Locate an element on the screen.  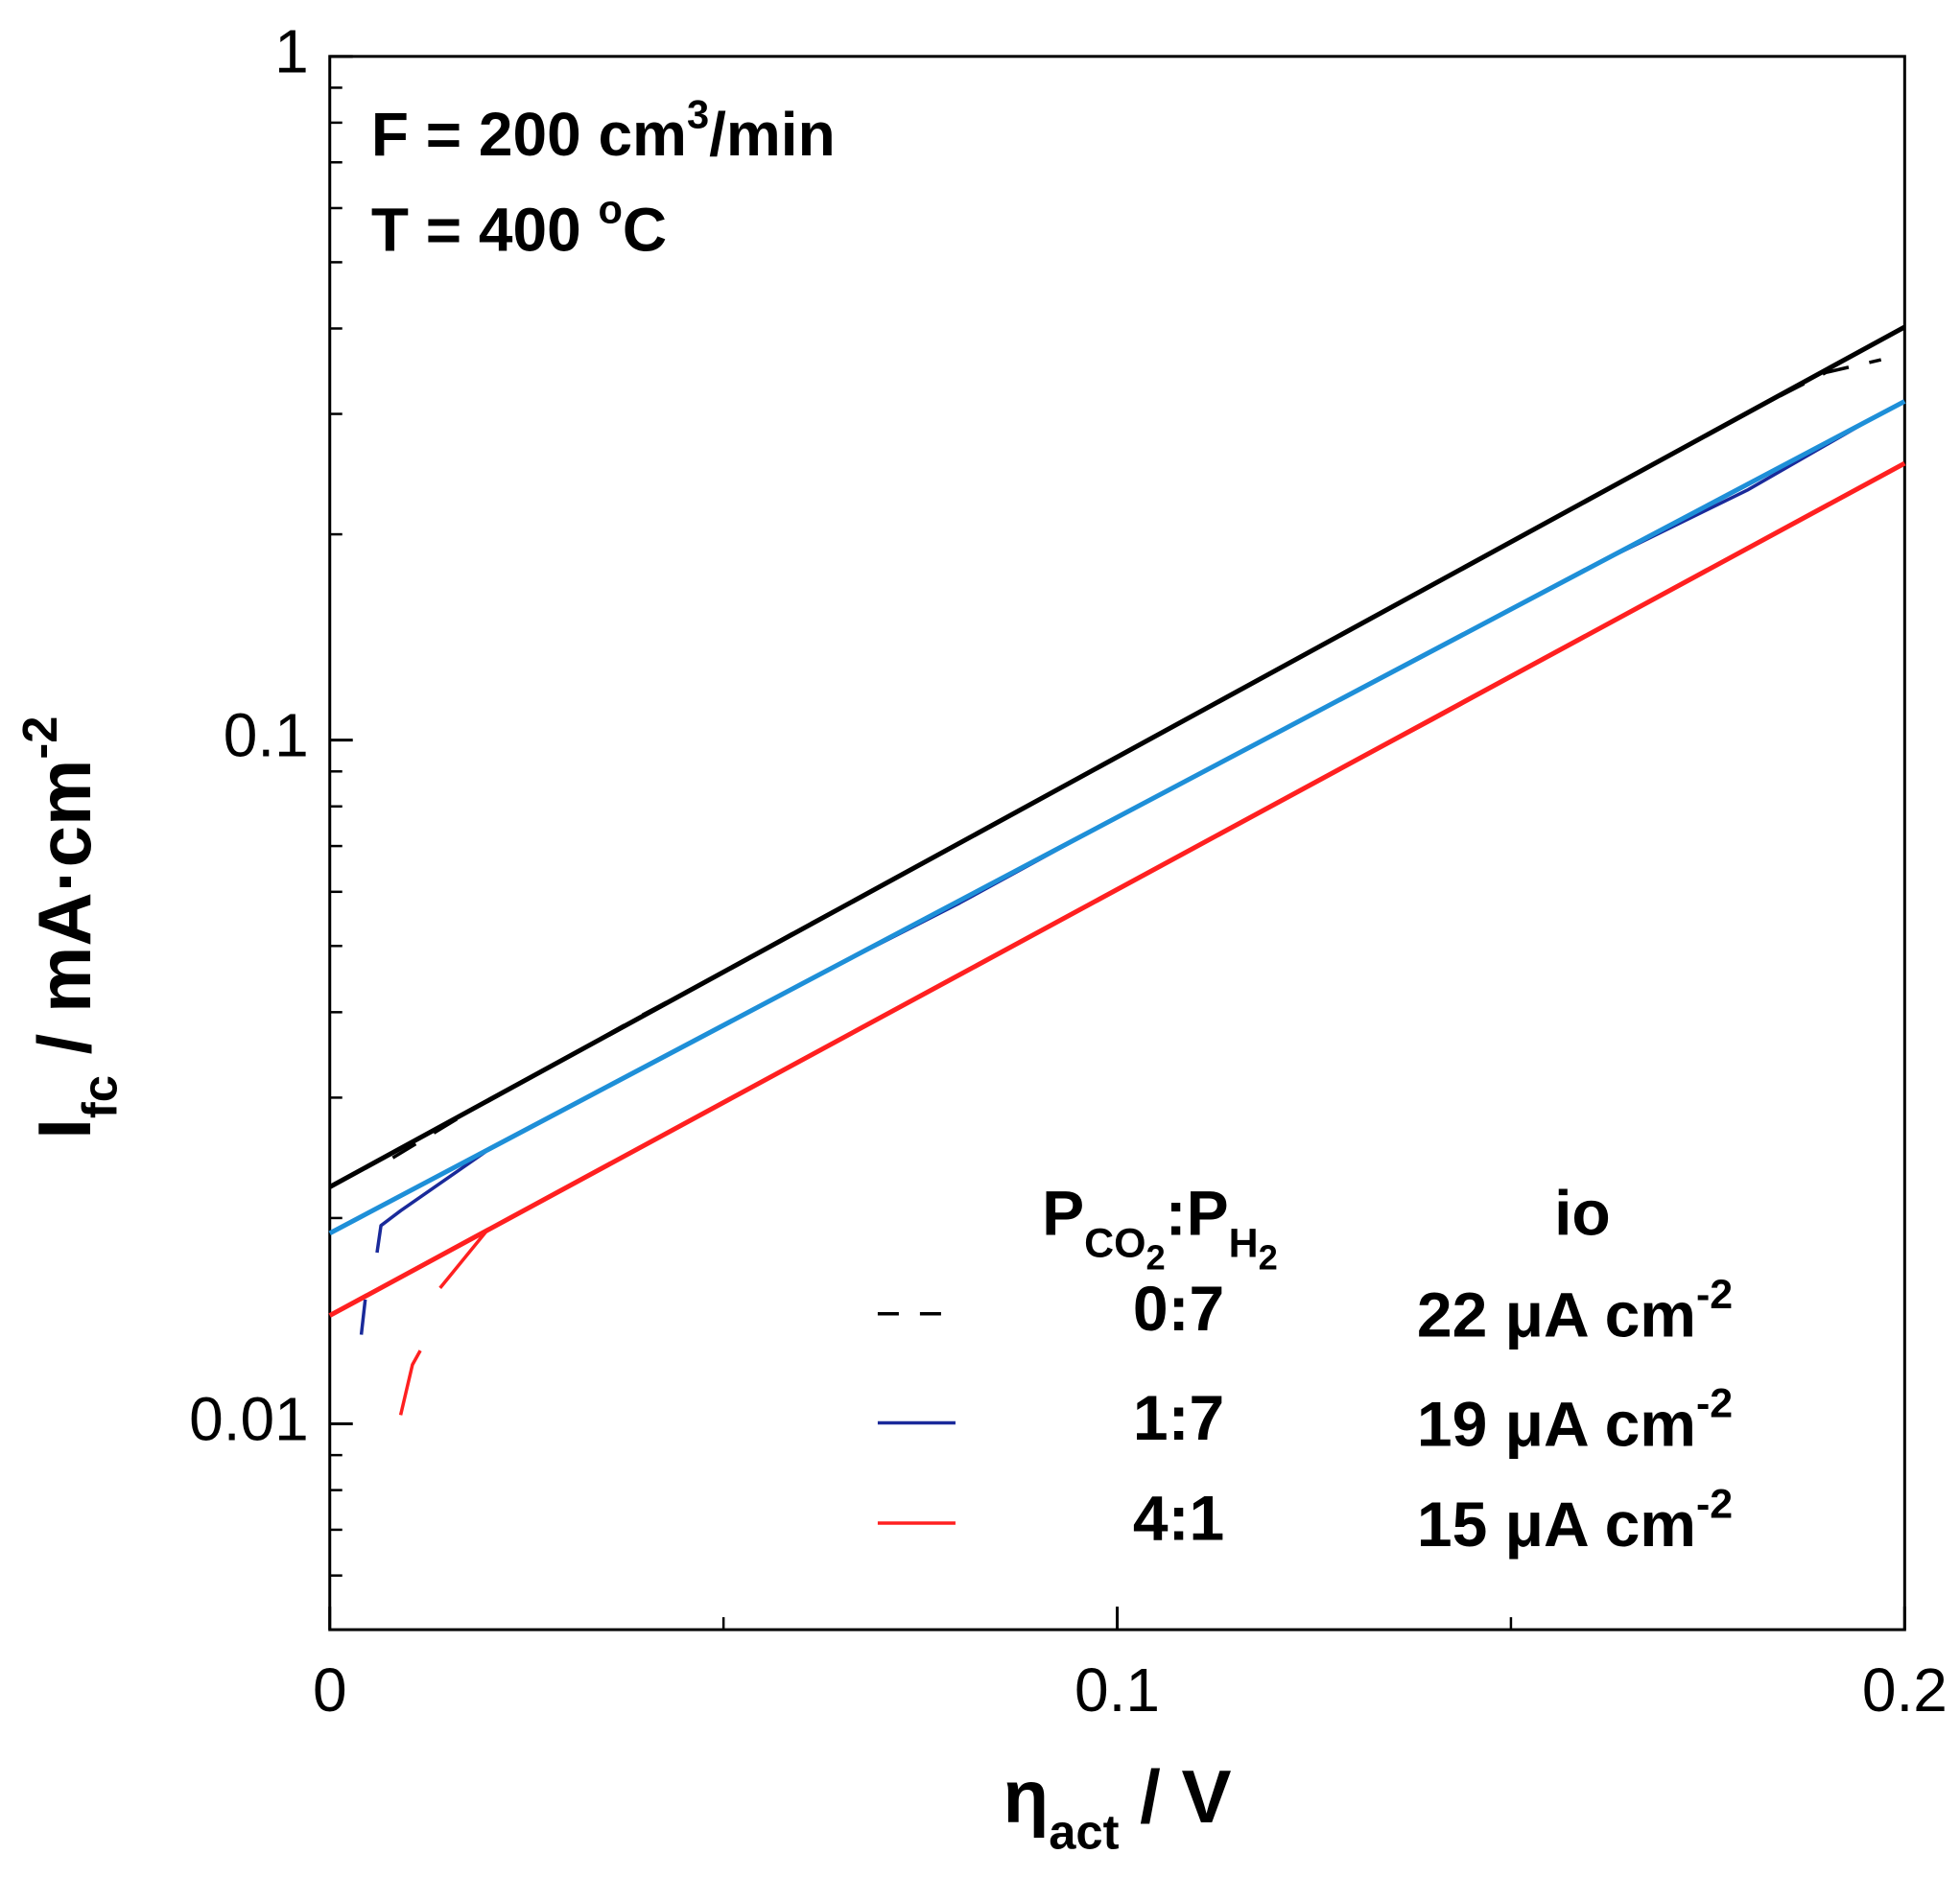
x-axis-label-part: / V is located at coordinates (1175, 1796).